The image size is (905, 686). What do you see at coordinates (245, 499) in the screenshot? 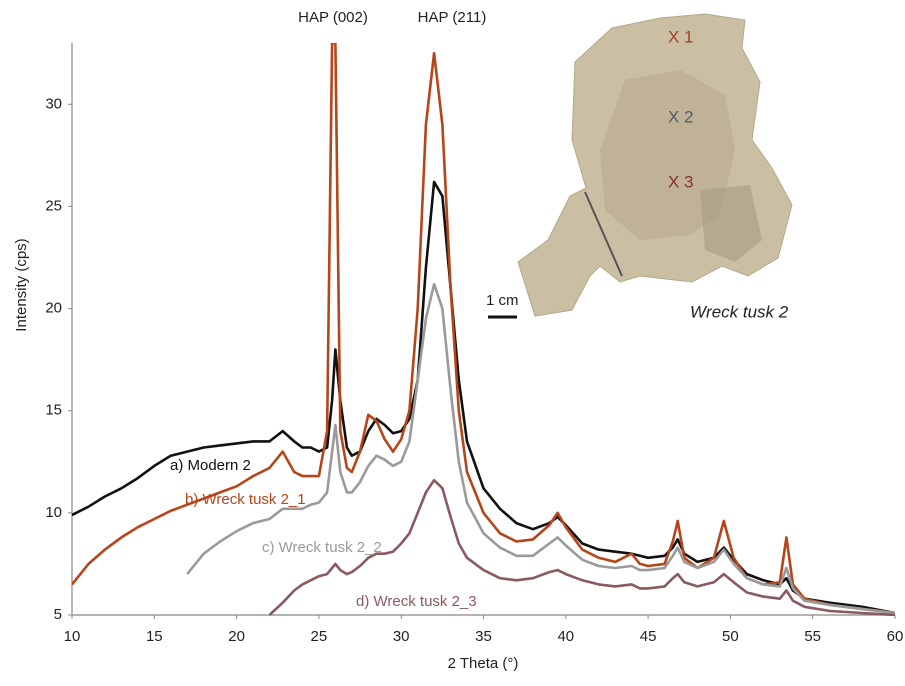
I see `series-label: b) Wreck tusk 2_1` at bounding box center [245, 499].